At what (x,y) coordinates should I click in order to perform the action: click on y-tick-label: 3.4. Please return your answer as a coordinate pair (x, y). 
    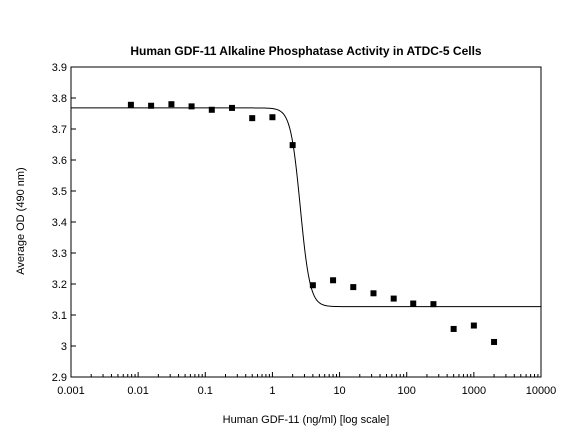
    Looking at the image, I should click on (59, 223).